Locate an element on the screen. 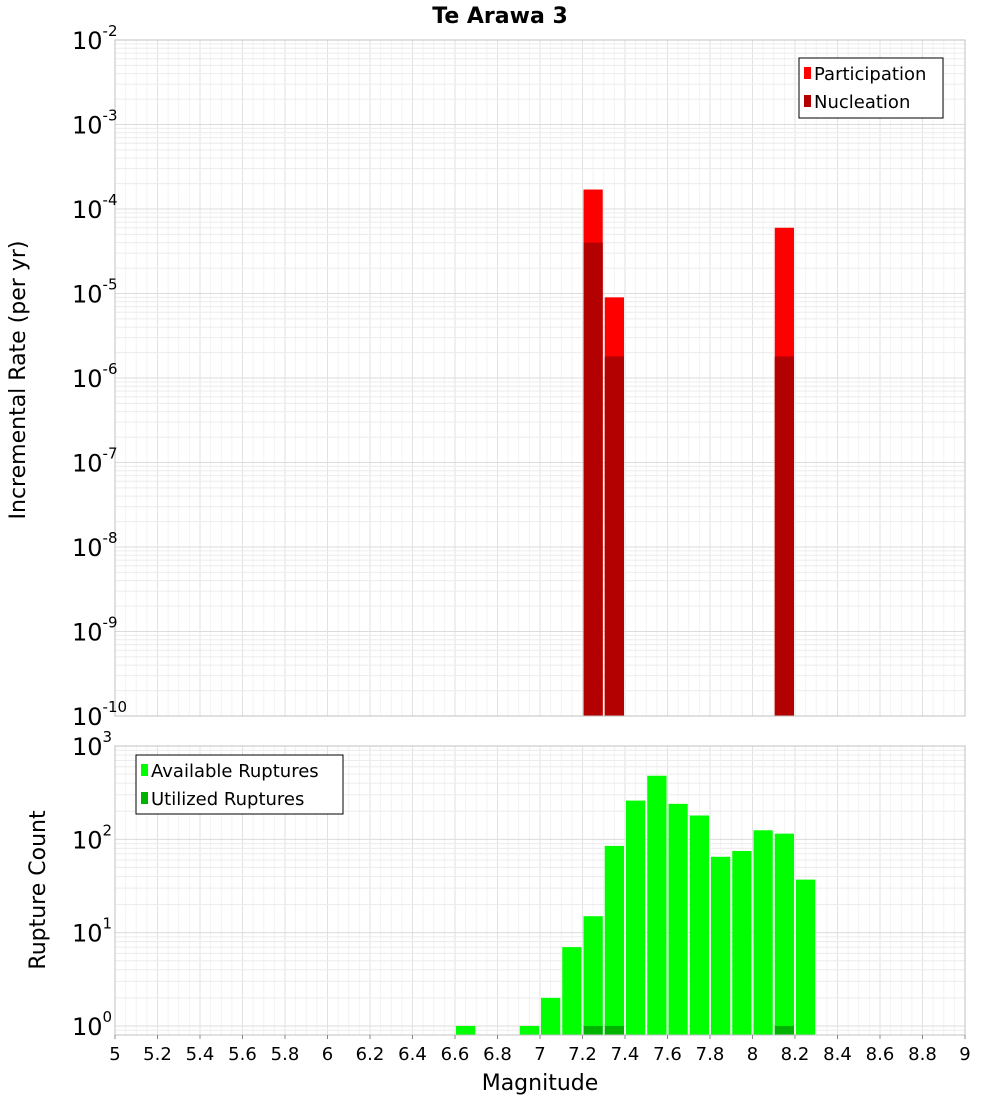  x-tick-label: 5.2 is located at coordinates (157, 1054).